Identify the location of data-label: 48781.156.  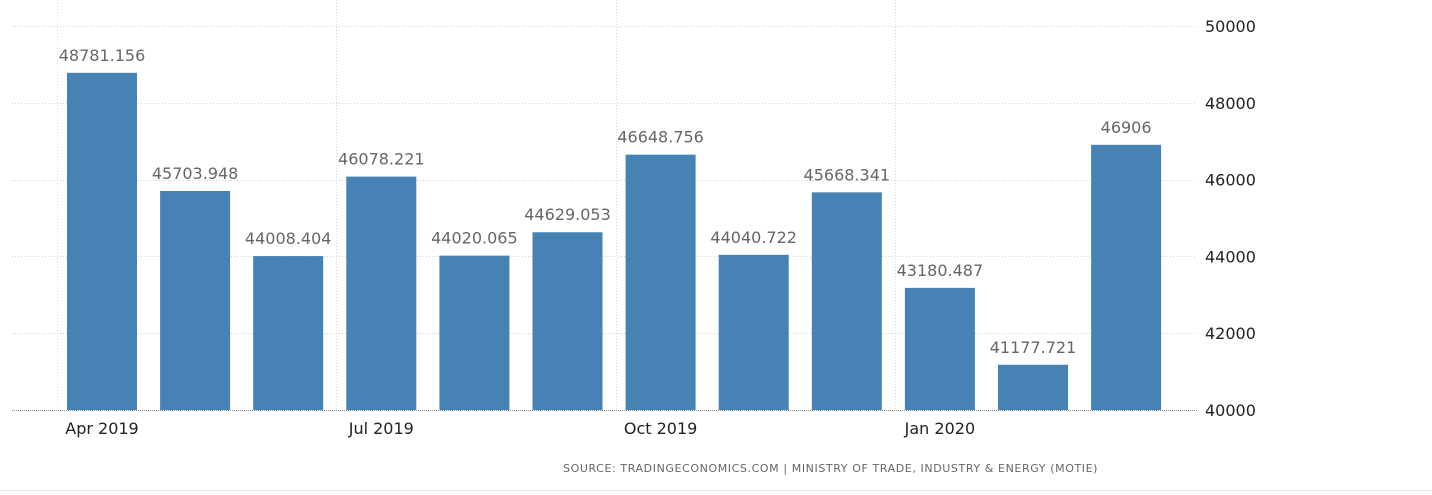
(102, 55).